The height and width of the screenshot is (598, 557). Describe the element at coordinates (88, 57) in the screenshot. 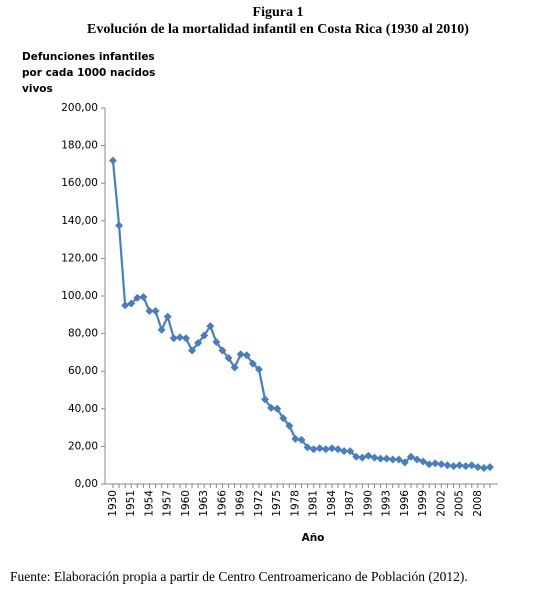

I see `y-axis-label: Defunciones infantiles` at that location.